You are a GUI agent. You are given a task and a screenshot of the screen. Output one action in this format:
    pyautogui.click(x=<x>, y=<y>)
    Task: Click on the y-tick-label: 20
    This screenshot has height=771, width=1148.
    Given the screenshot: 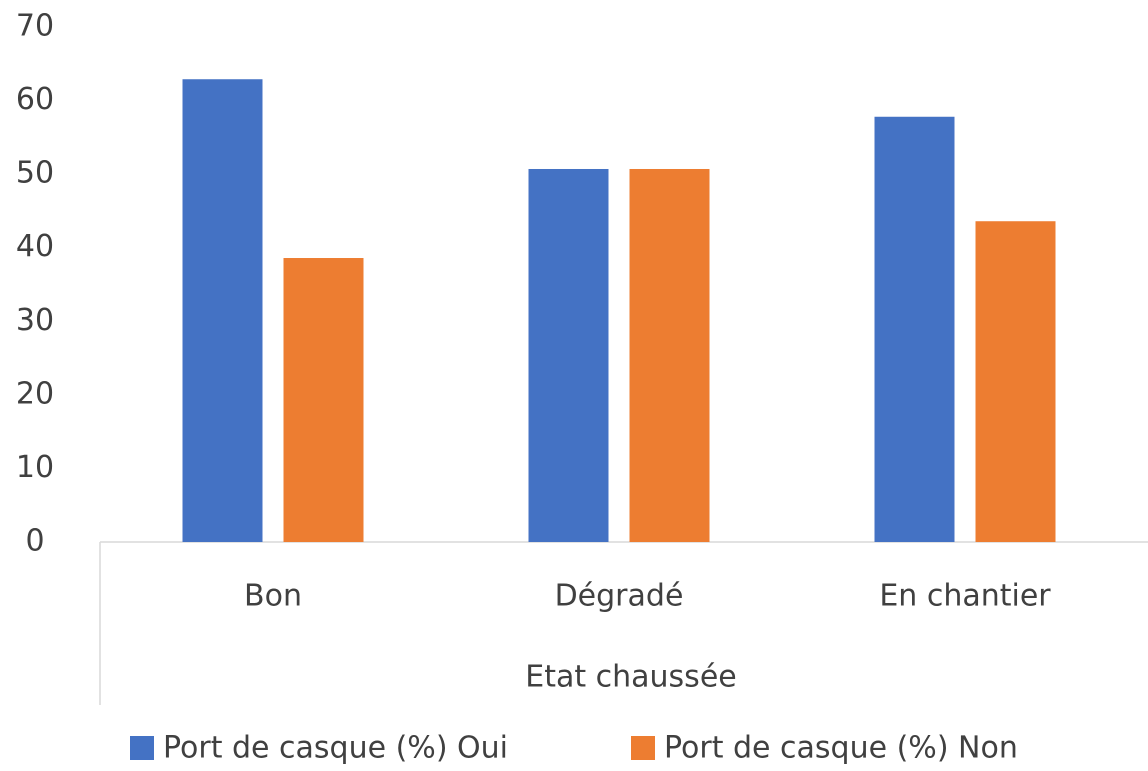 What is the action you would take?
    pyautogui.click(x=35, y=393)
    